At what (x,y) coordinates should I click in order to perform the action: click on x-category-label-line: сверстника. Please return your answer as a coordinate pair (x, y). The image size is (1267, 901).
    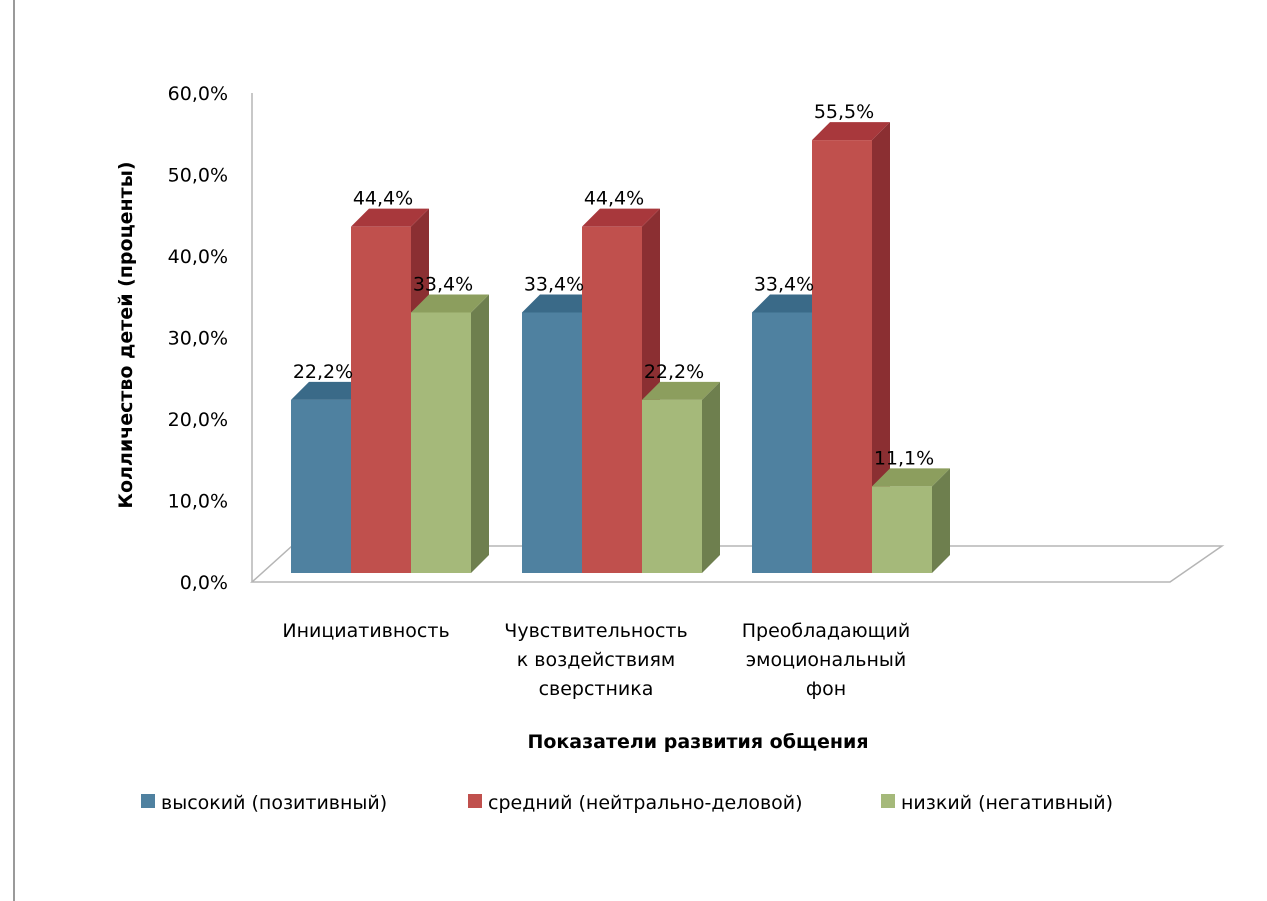
    Looking at the image, I should click on (596, 689).